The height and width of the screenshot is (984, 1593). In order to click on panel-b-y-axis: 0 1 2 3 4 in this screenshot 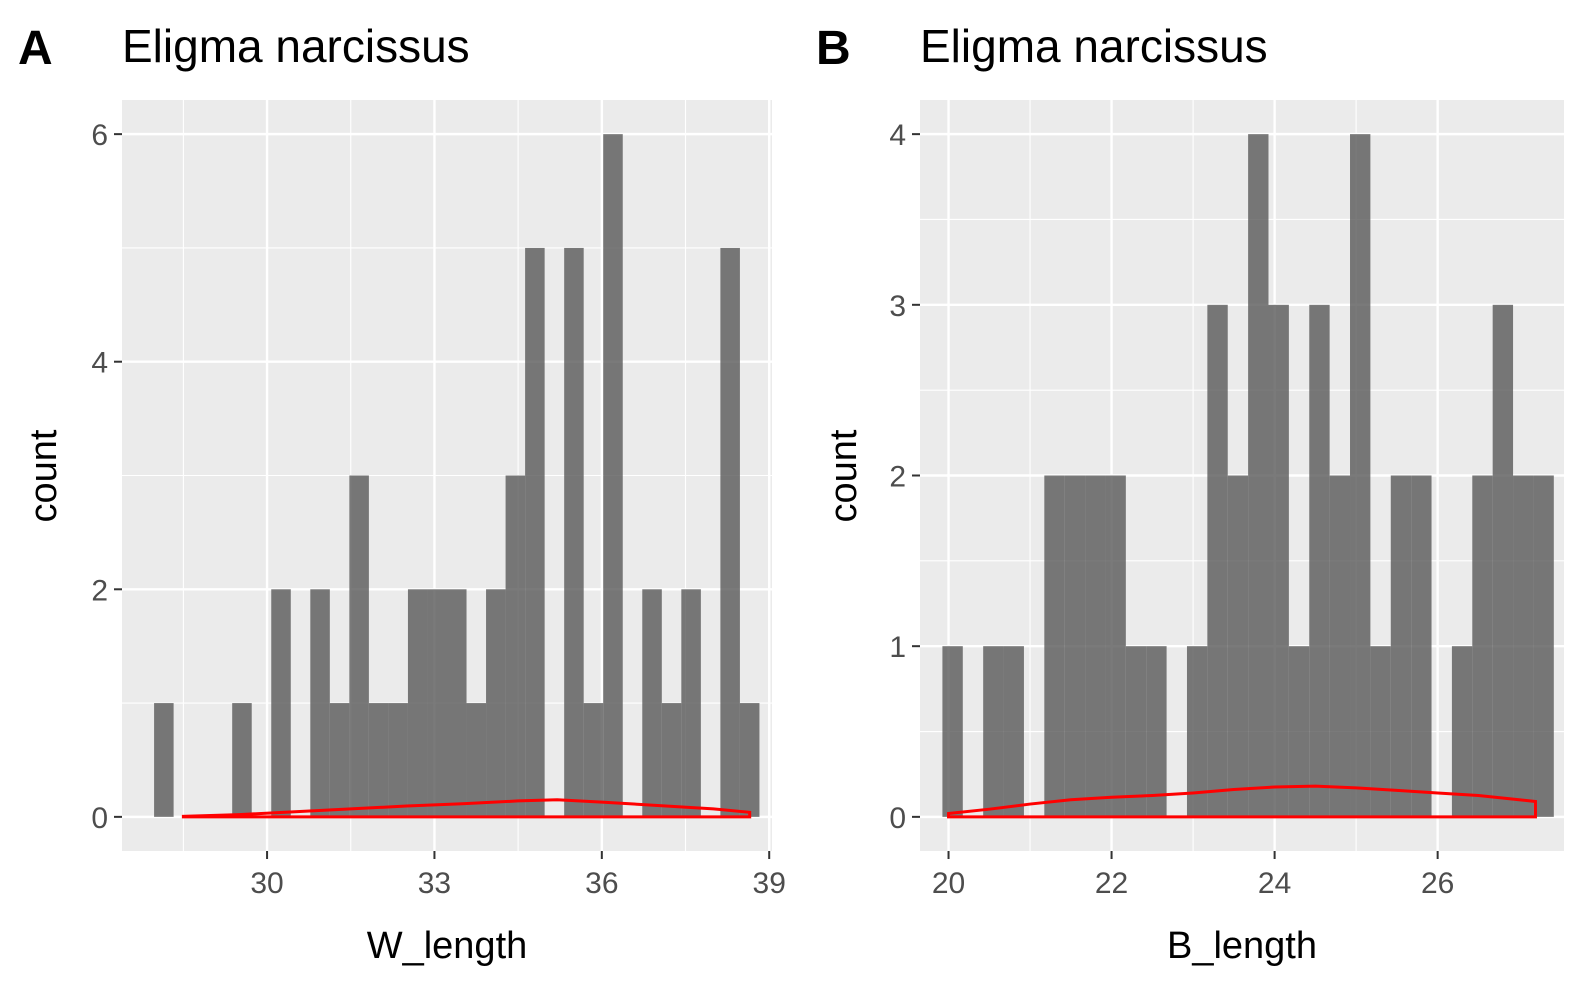, I will do `click(904, 477)`.